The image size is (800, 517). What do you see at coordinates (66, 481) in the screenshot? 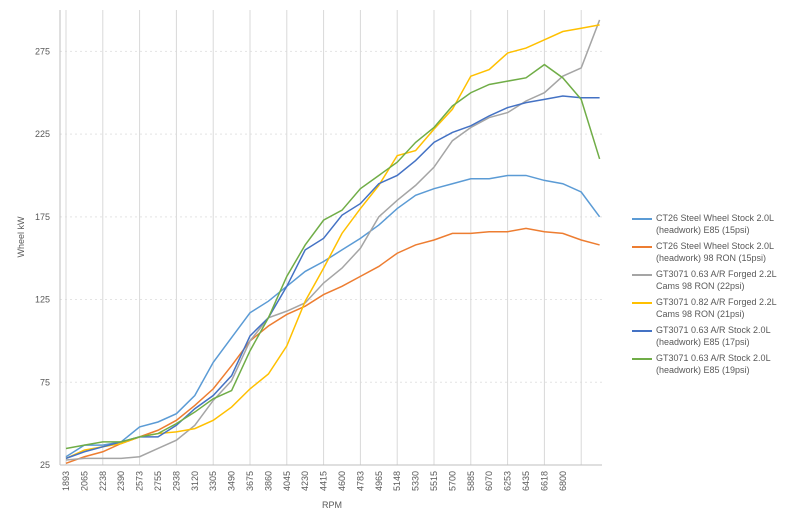
I see `x-tick-label: 1893` at bounding box center [66, 481].